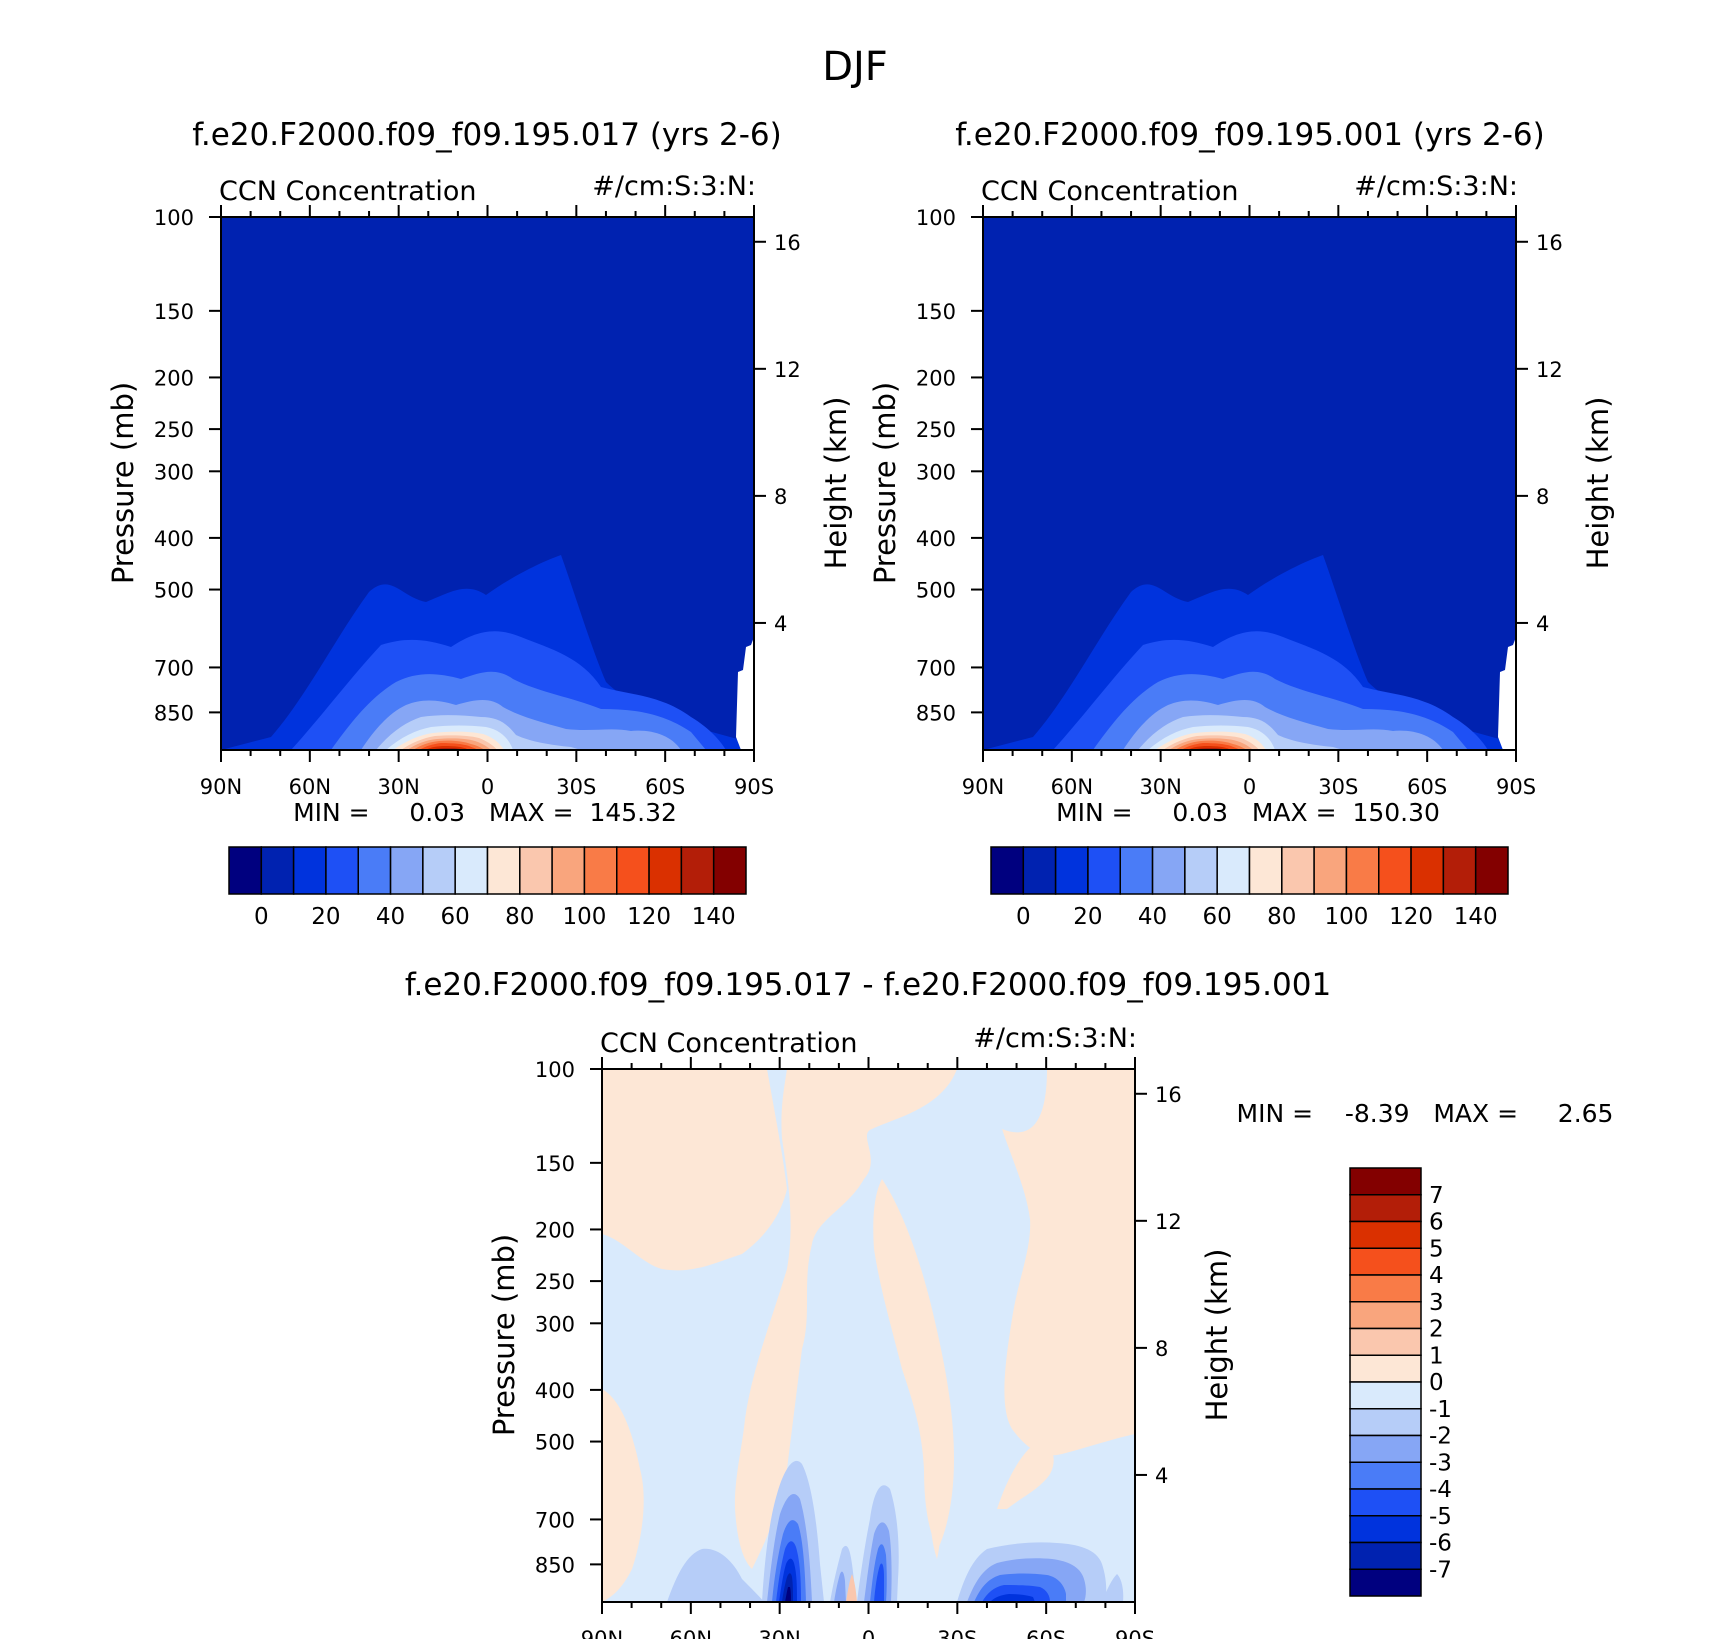  I want to click on y2-tick-label: 12, so click(787, 370).